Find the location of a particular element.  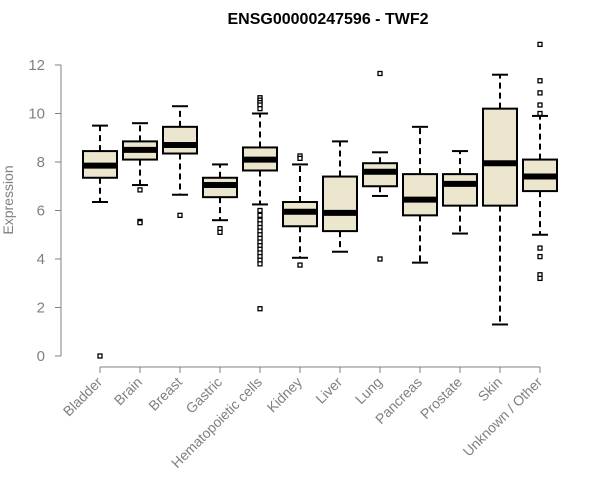

y-axis: 0 2 4 6 8 10 12 is located at coordinates (45, 211).